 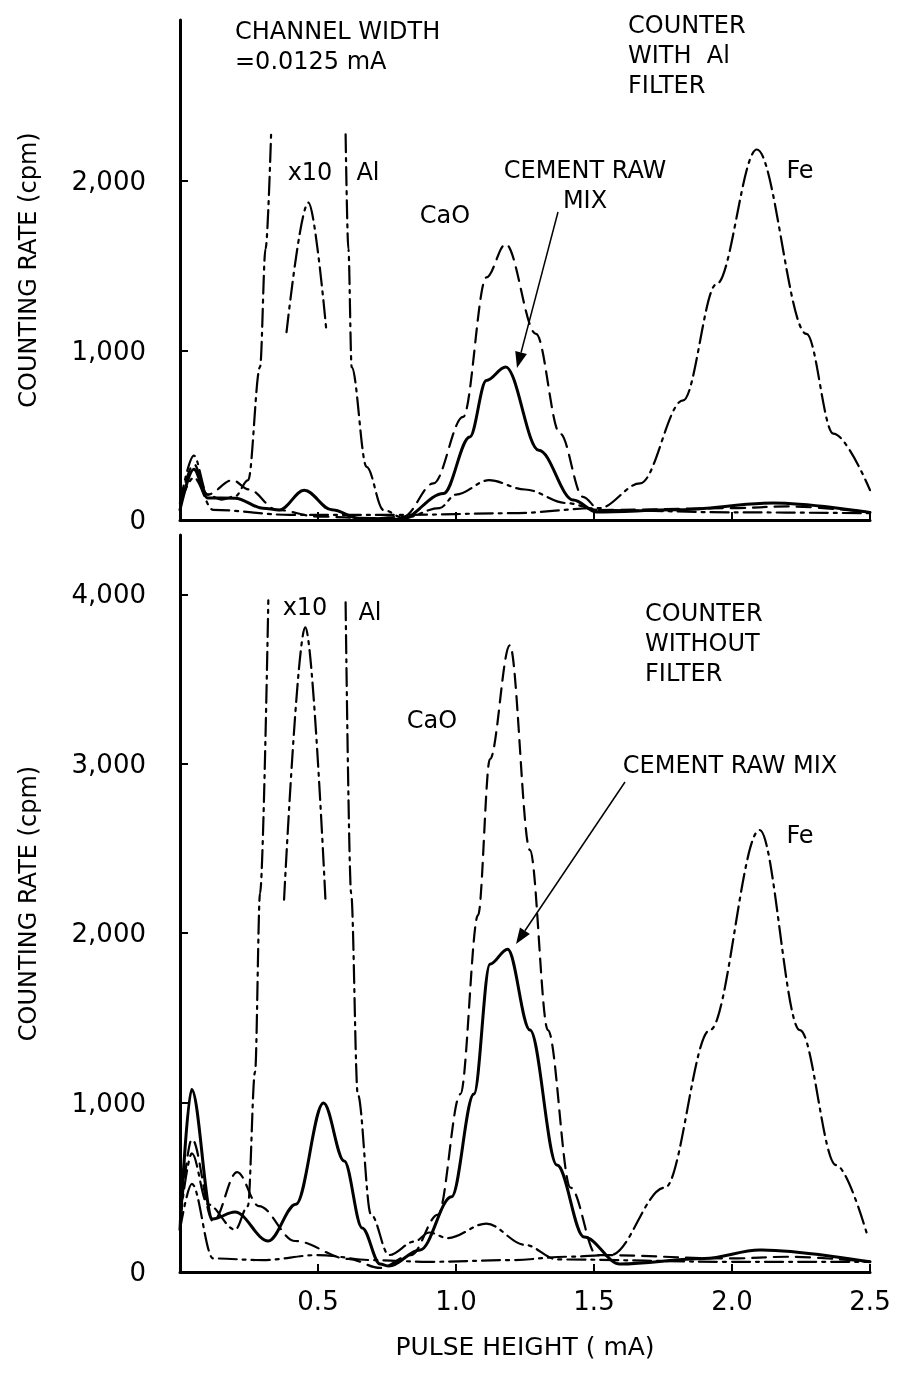 I want to click on x-axis-title: PULSE HEIGHT ( mA), so click(x=525, y=1346).